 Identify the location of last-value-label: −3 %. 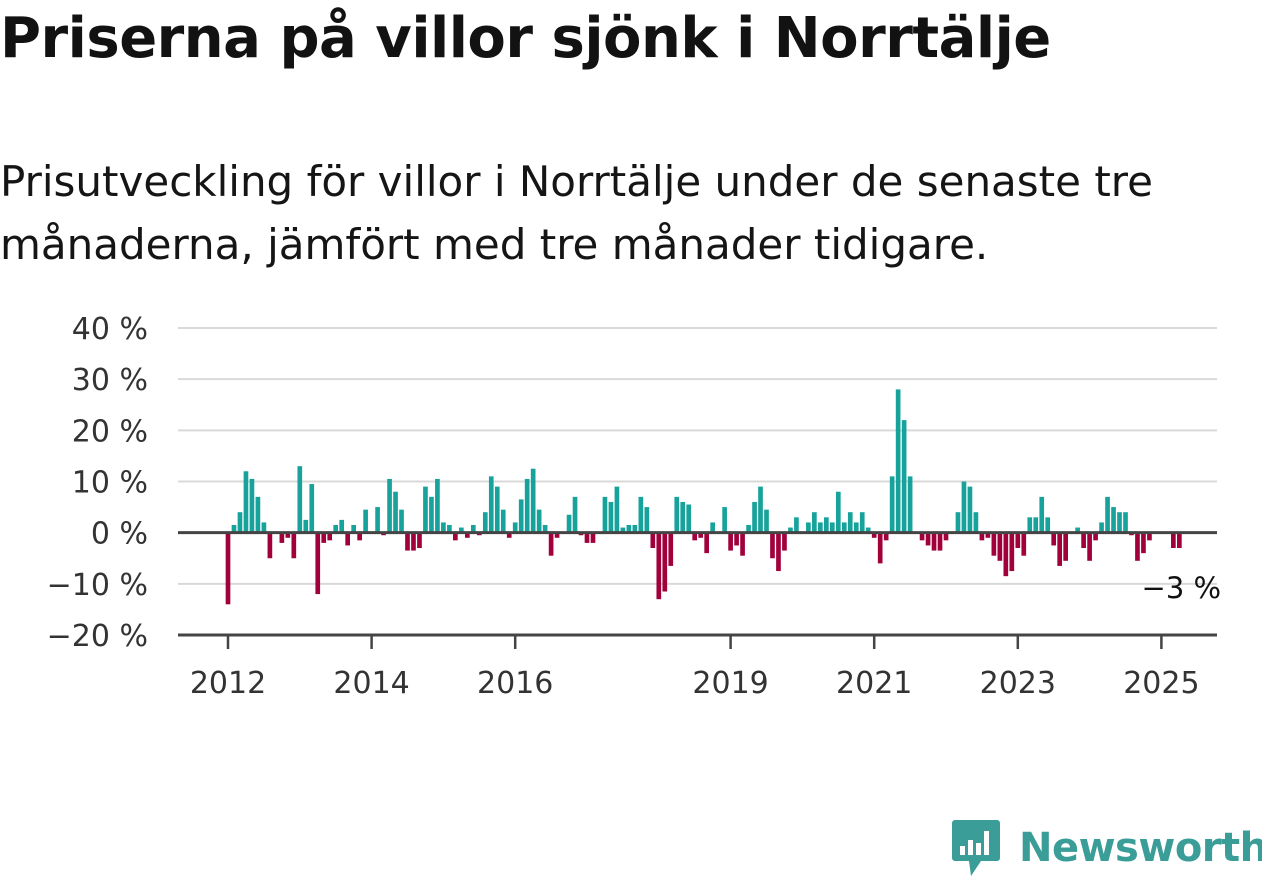
(1182, 588).